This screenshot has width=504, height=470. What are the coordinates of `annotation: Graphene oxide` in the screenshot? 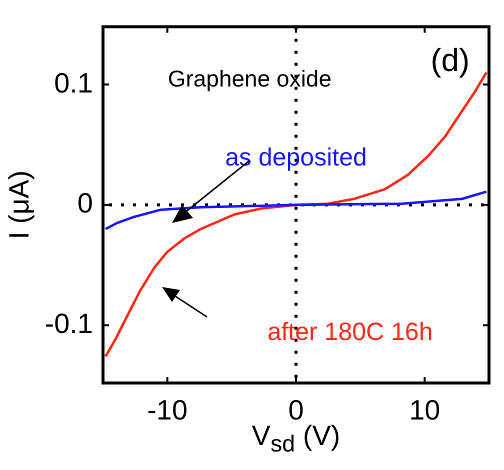 It's located at (250, 79).